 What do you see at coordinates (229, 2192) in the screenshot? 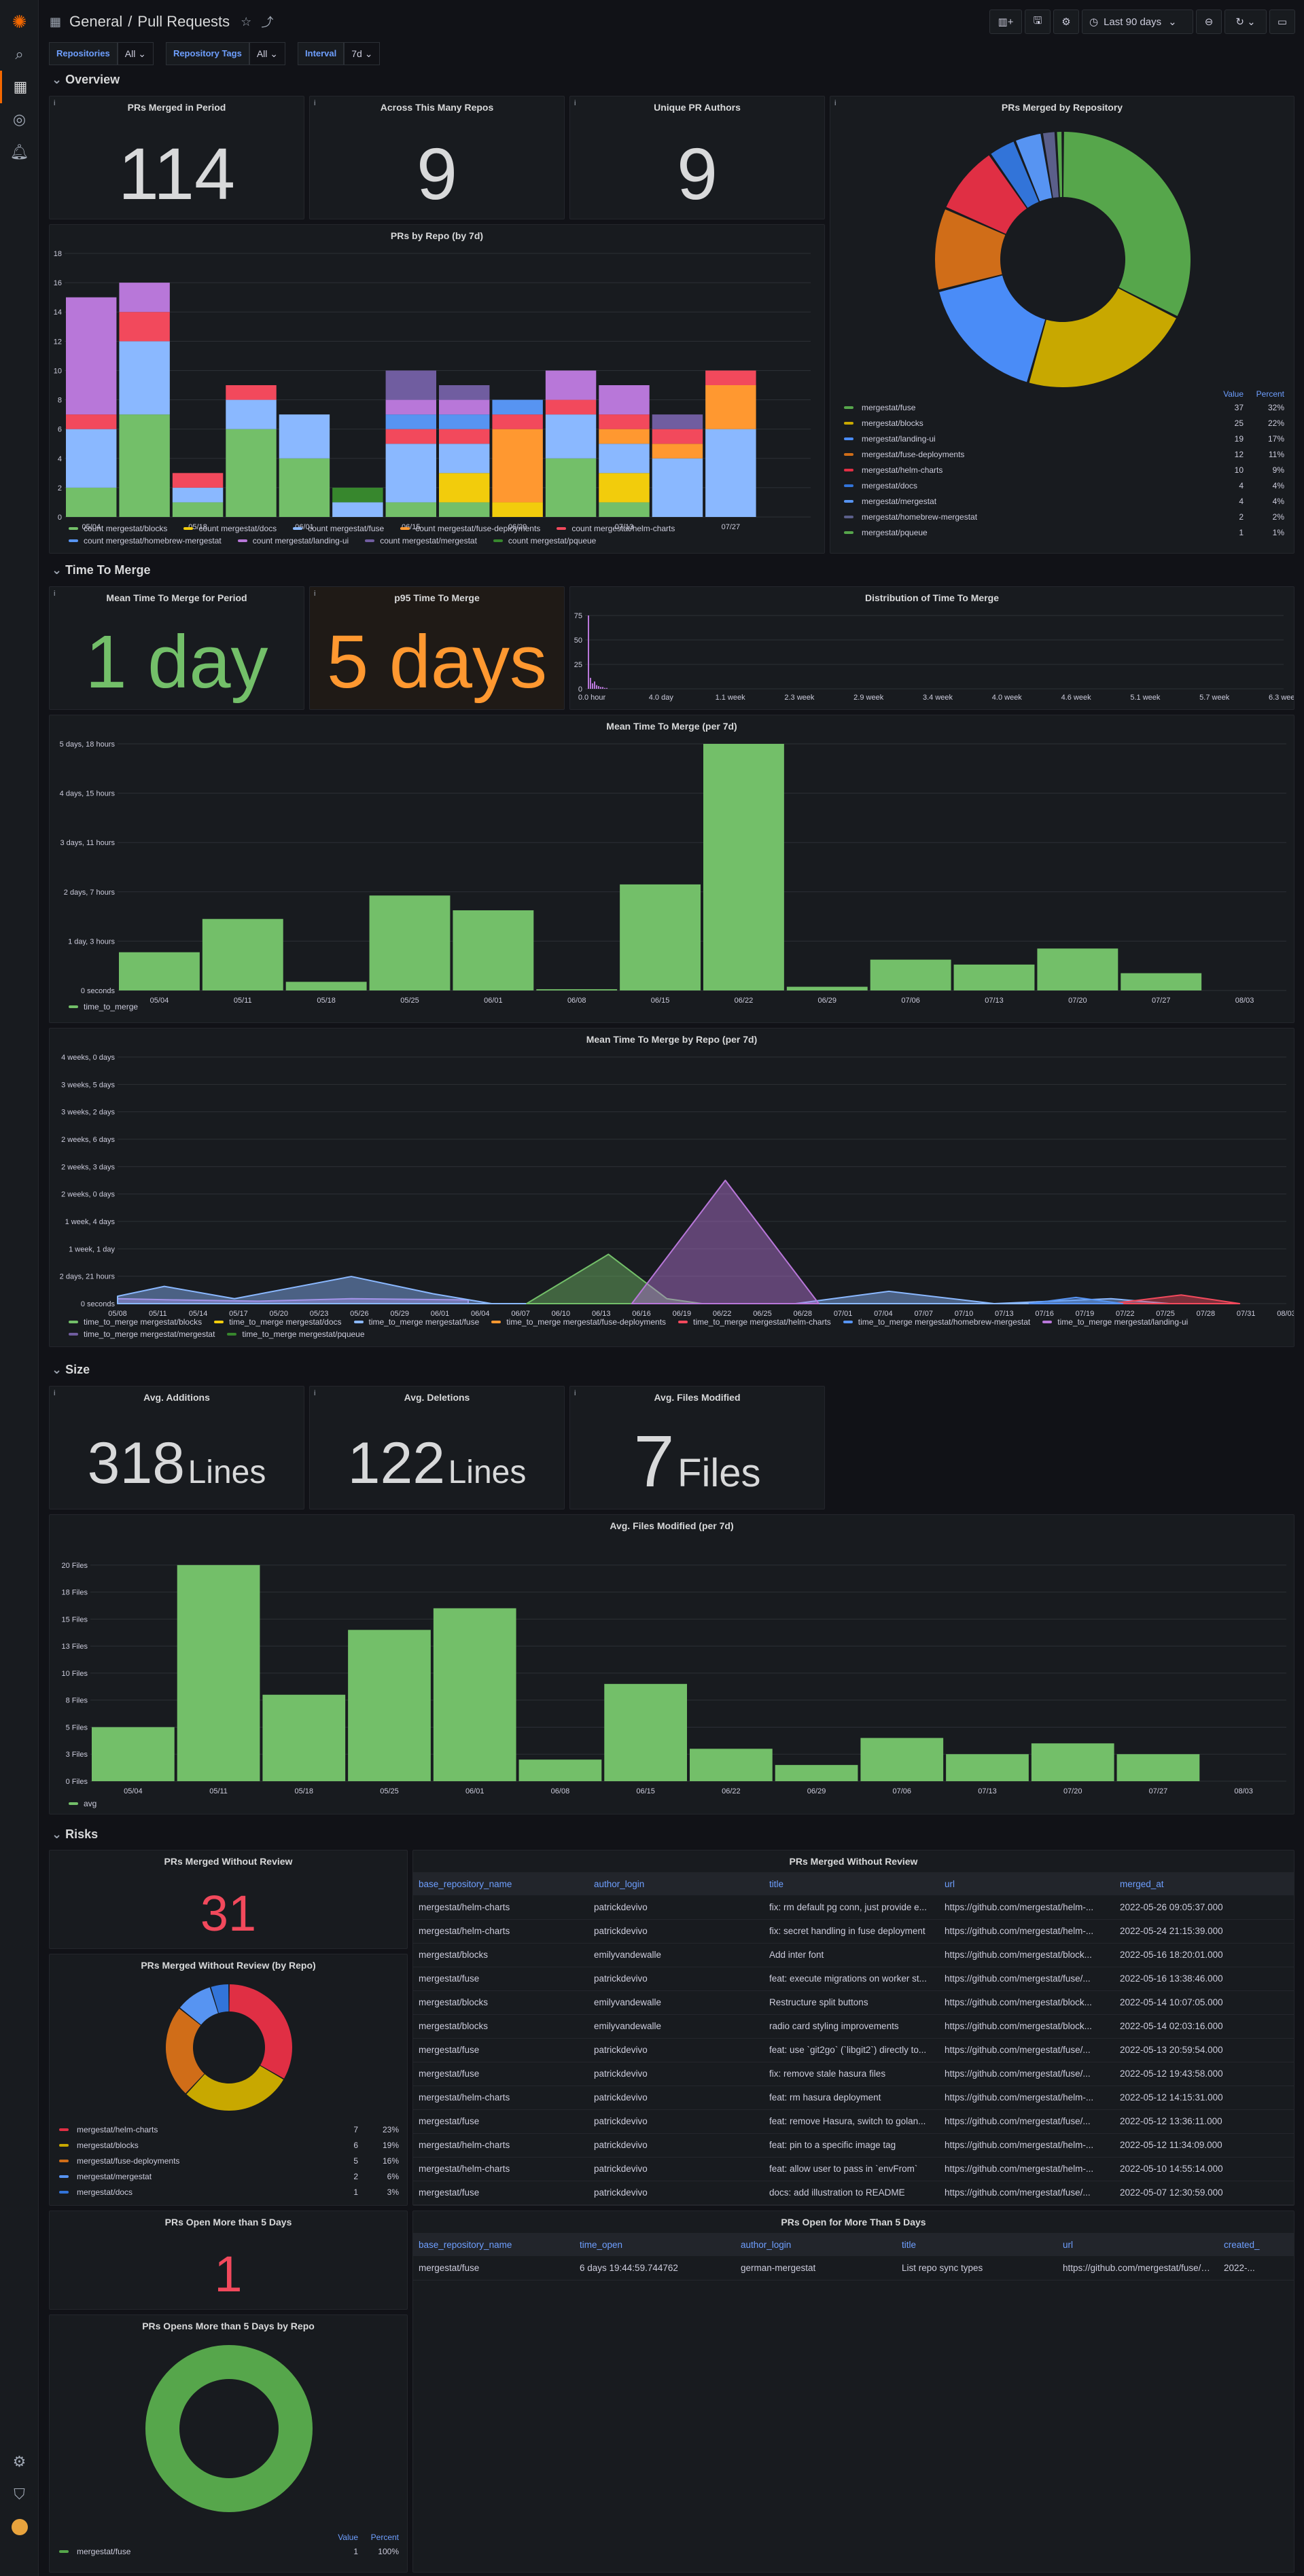
I see `legend-row: mergestat/docs 1 3%` at bounding box center [229, 2192].